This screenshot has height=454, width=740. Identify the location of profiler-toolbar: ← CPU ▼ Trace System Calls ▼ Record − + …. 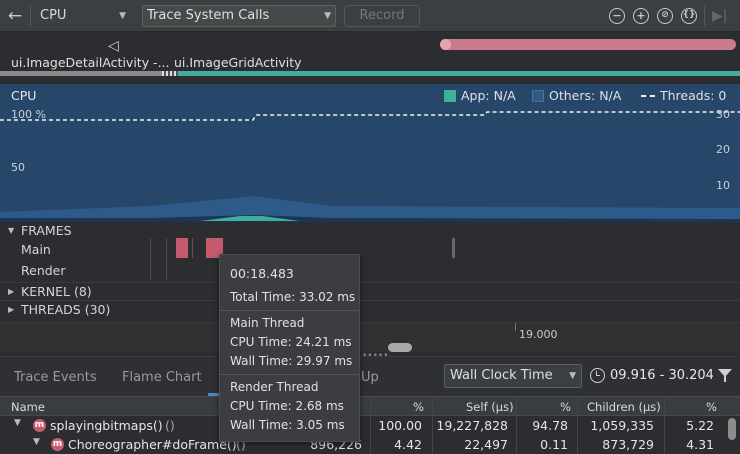
(370, 16).